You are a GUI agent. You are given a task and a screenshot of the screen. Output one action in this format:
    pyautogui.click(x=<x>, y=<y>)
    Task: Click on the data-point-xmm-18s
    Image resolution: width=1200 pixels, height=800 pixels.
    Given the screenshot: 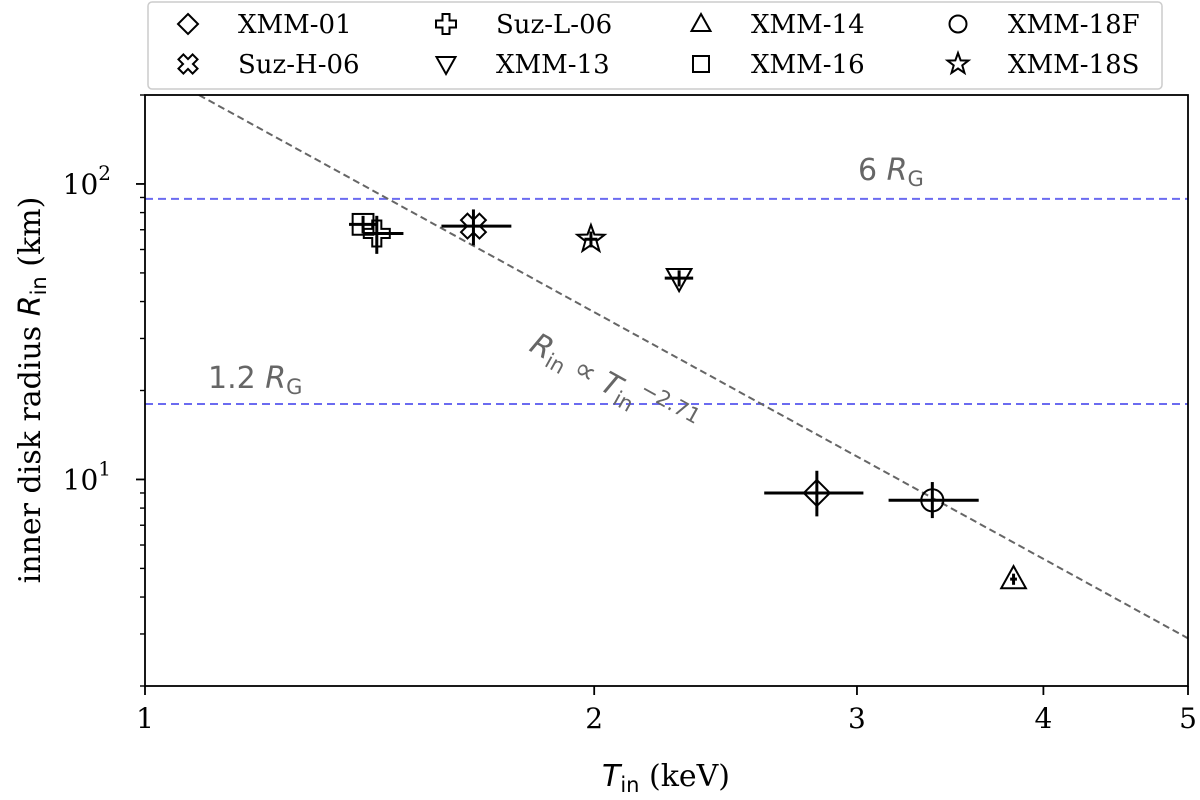 What is the action you would take?
    pyautogui.click(x=591, y=237)
    